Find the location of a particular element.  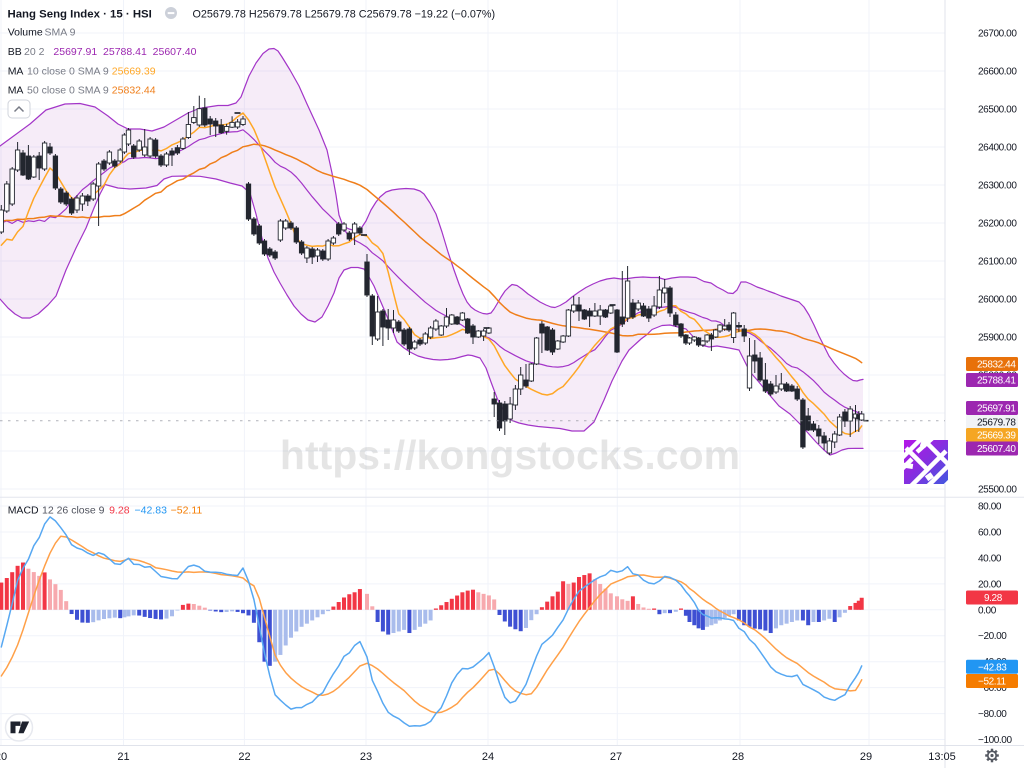

svg-text: 25679.78 is located at coordinates (996, 423).